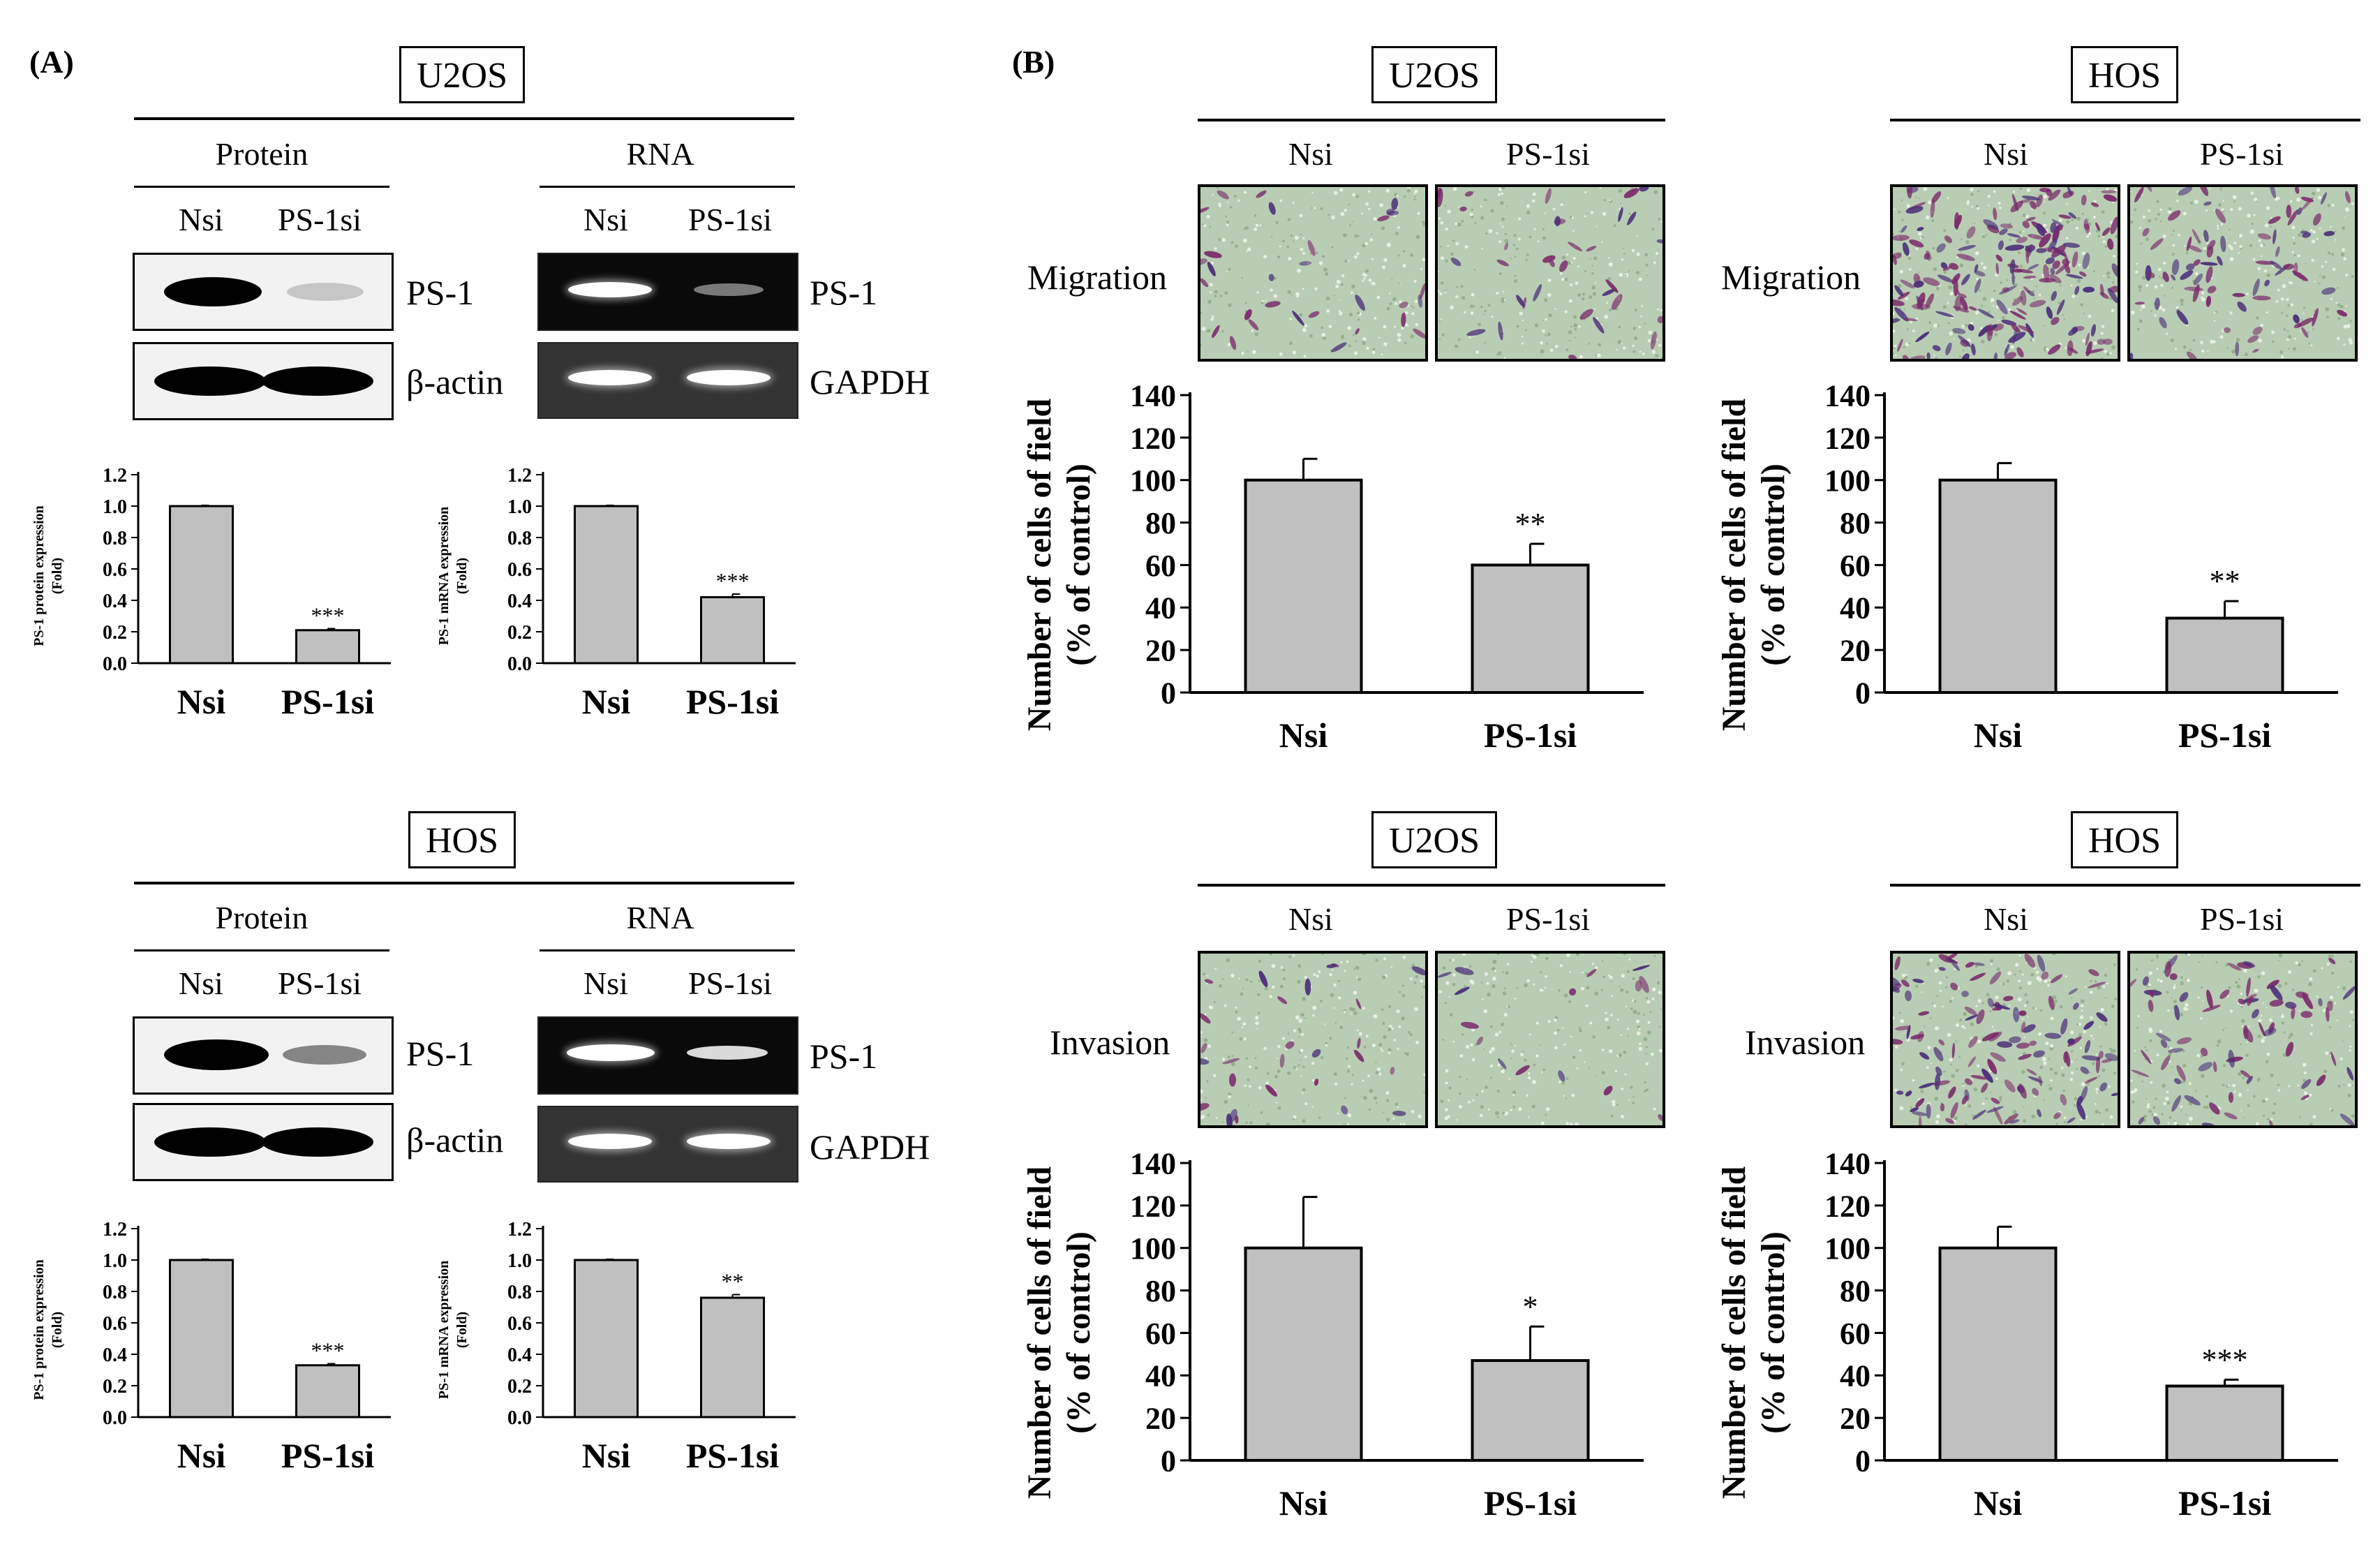 Image resolution: width=2380 pixels, height=1563 pixels. Describe the element at coordinates (519, 1387) in the screenshot. I see `y-tick-label: 0.2` at that location.